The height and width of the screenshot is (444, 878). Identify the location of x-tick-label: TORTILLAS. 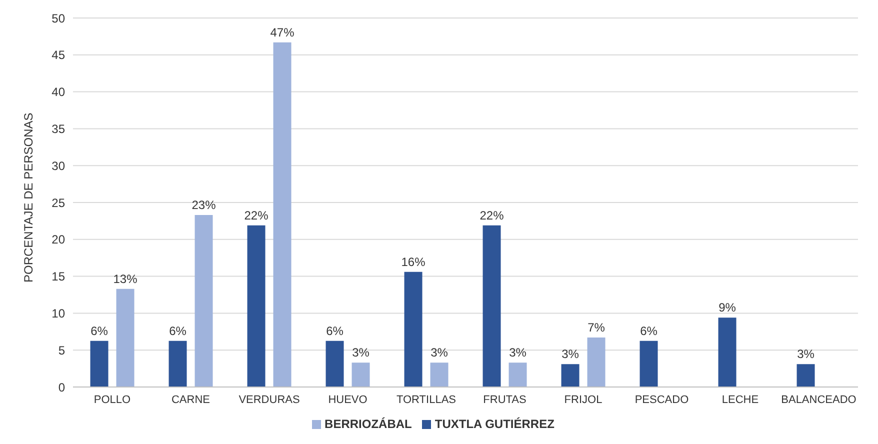
(426, 400).